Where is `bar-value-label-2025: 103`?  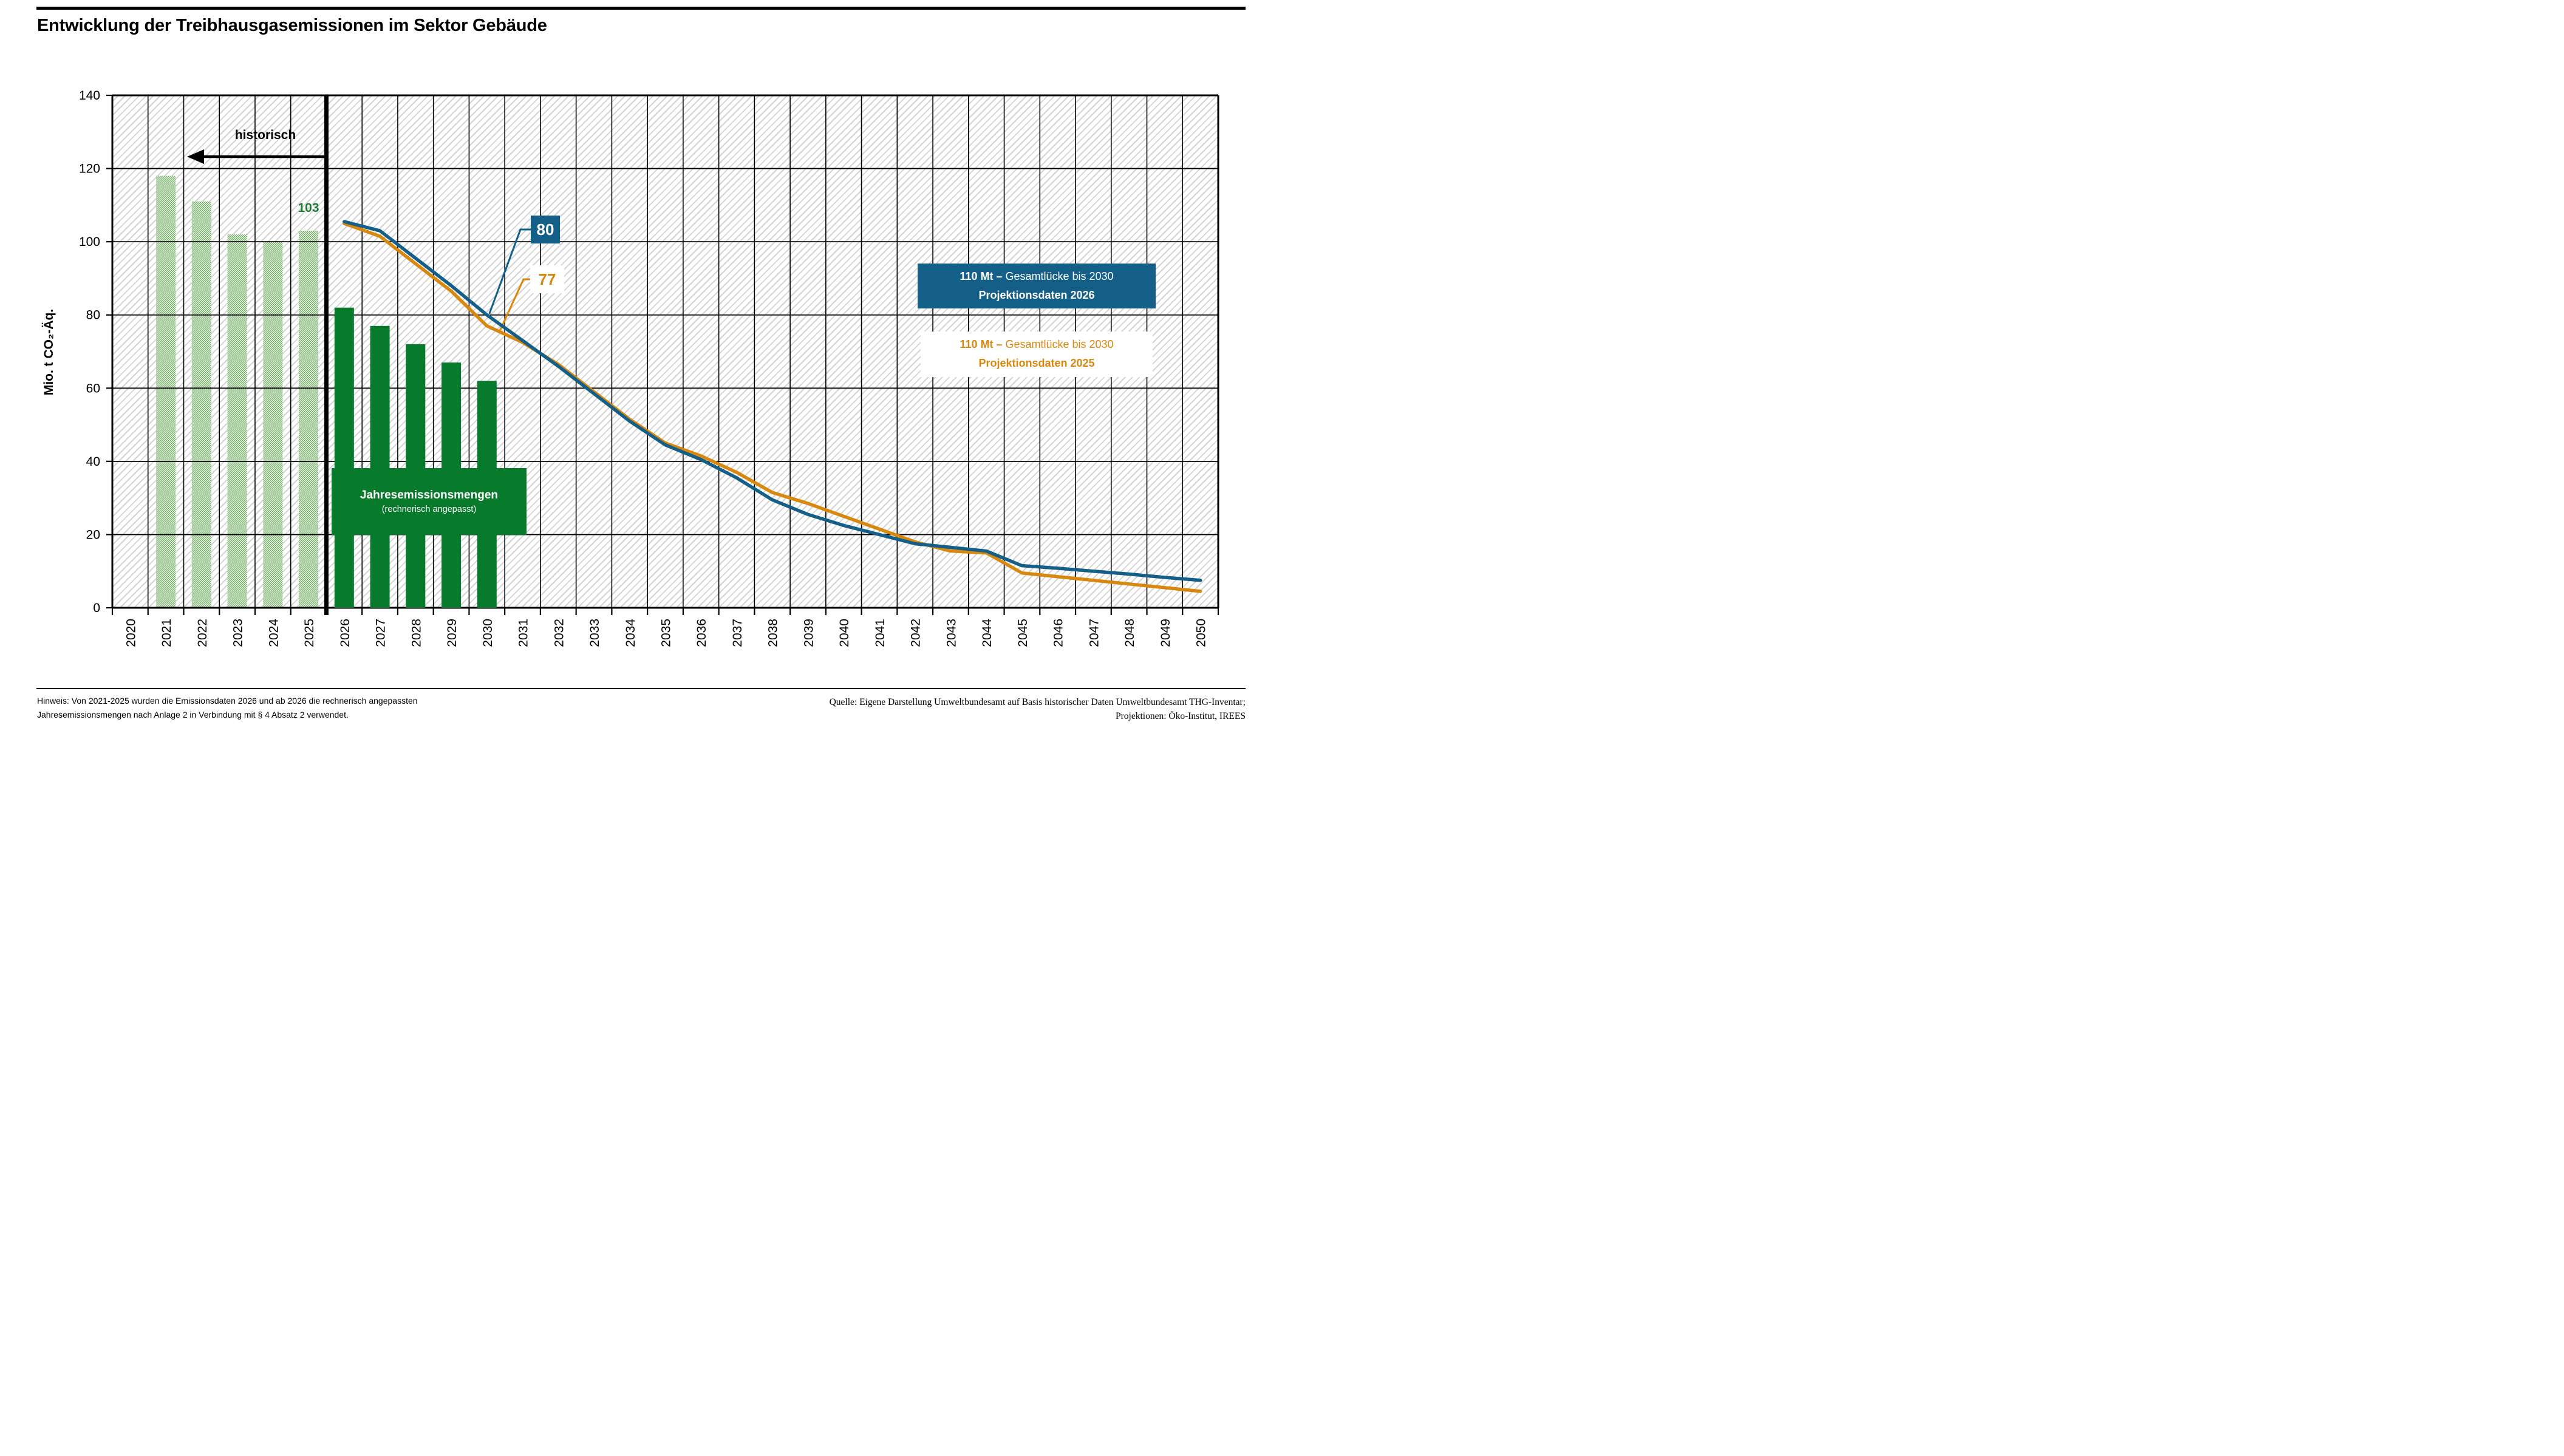
bar-value-label-2025: 103 is located at coordinates (308, 208).